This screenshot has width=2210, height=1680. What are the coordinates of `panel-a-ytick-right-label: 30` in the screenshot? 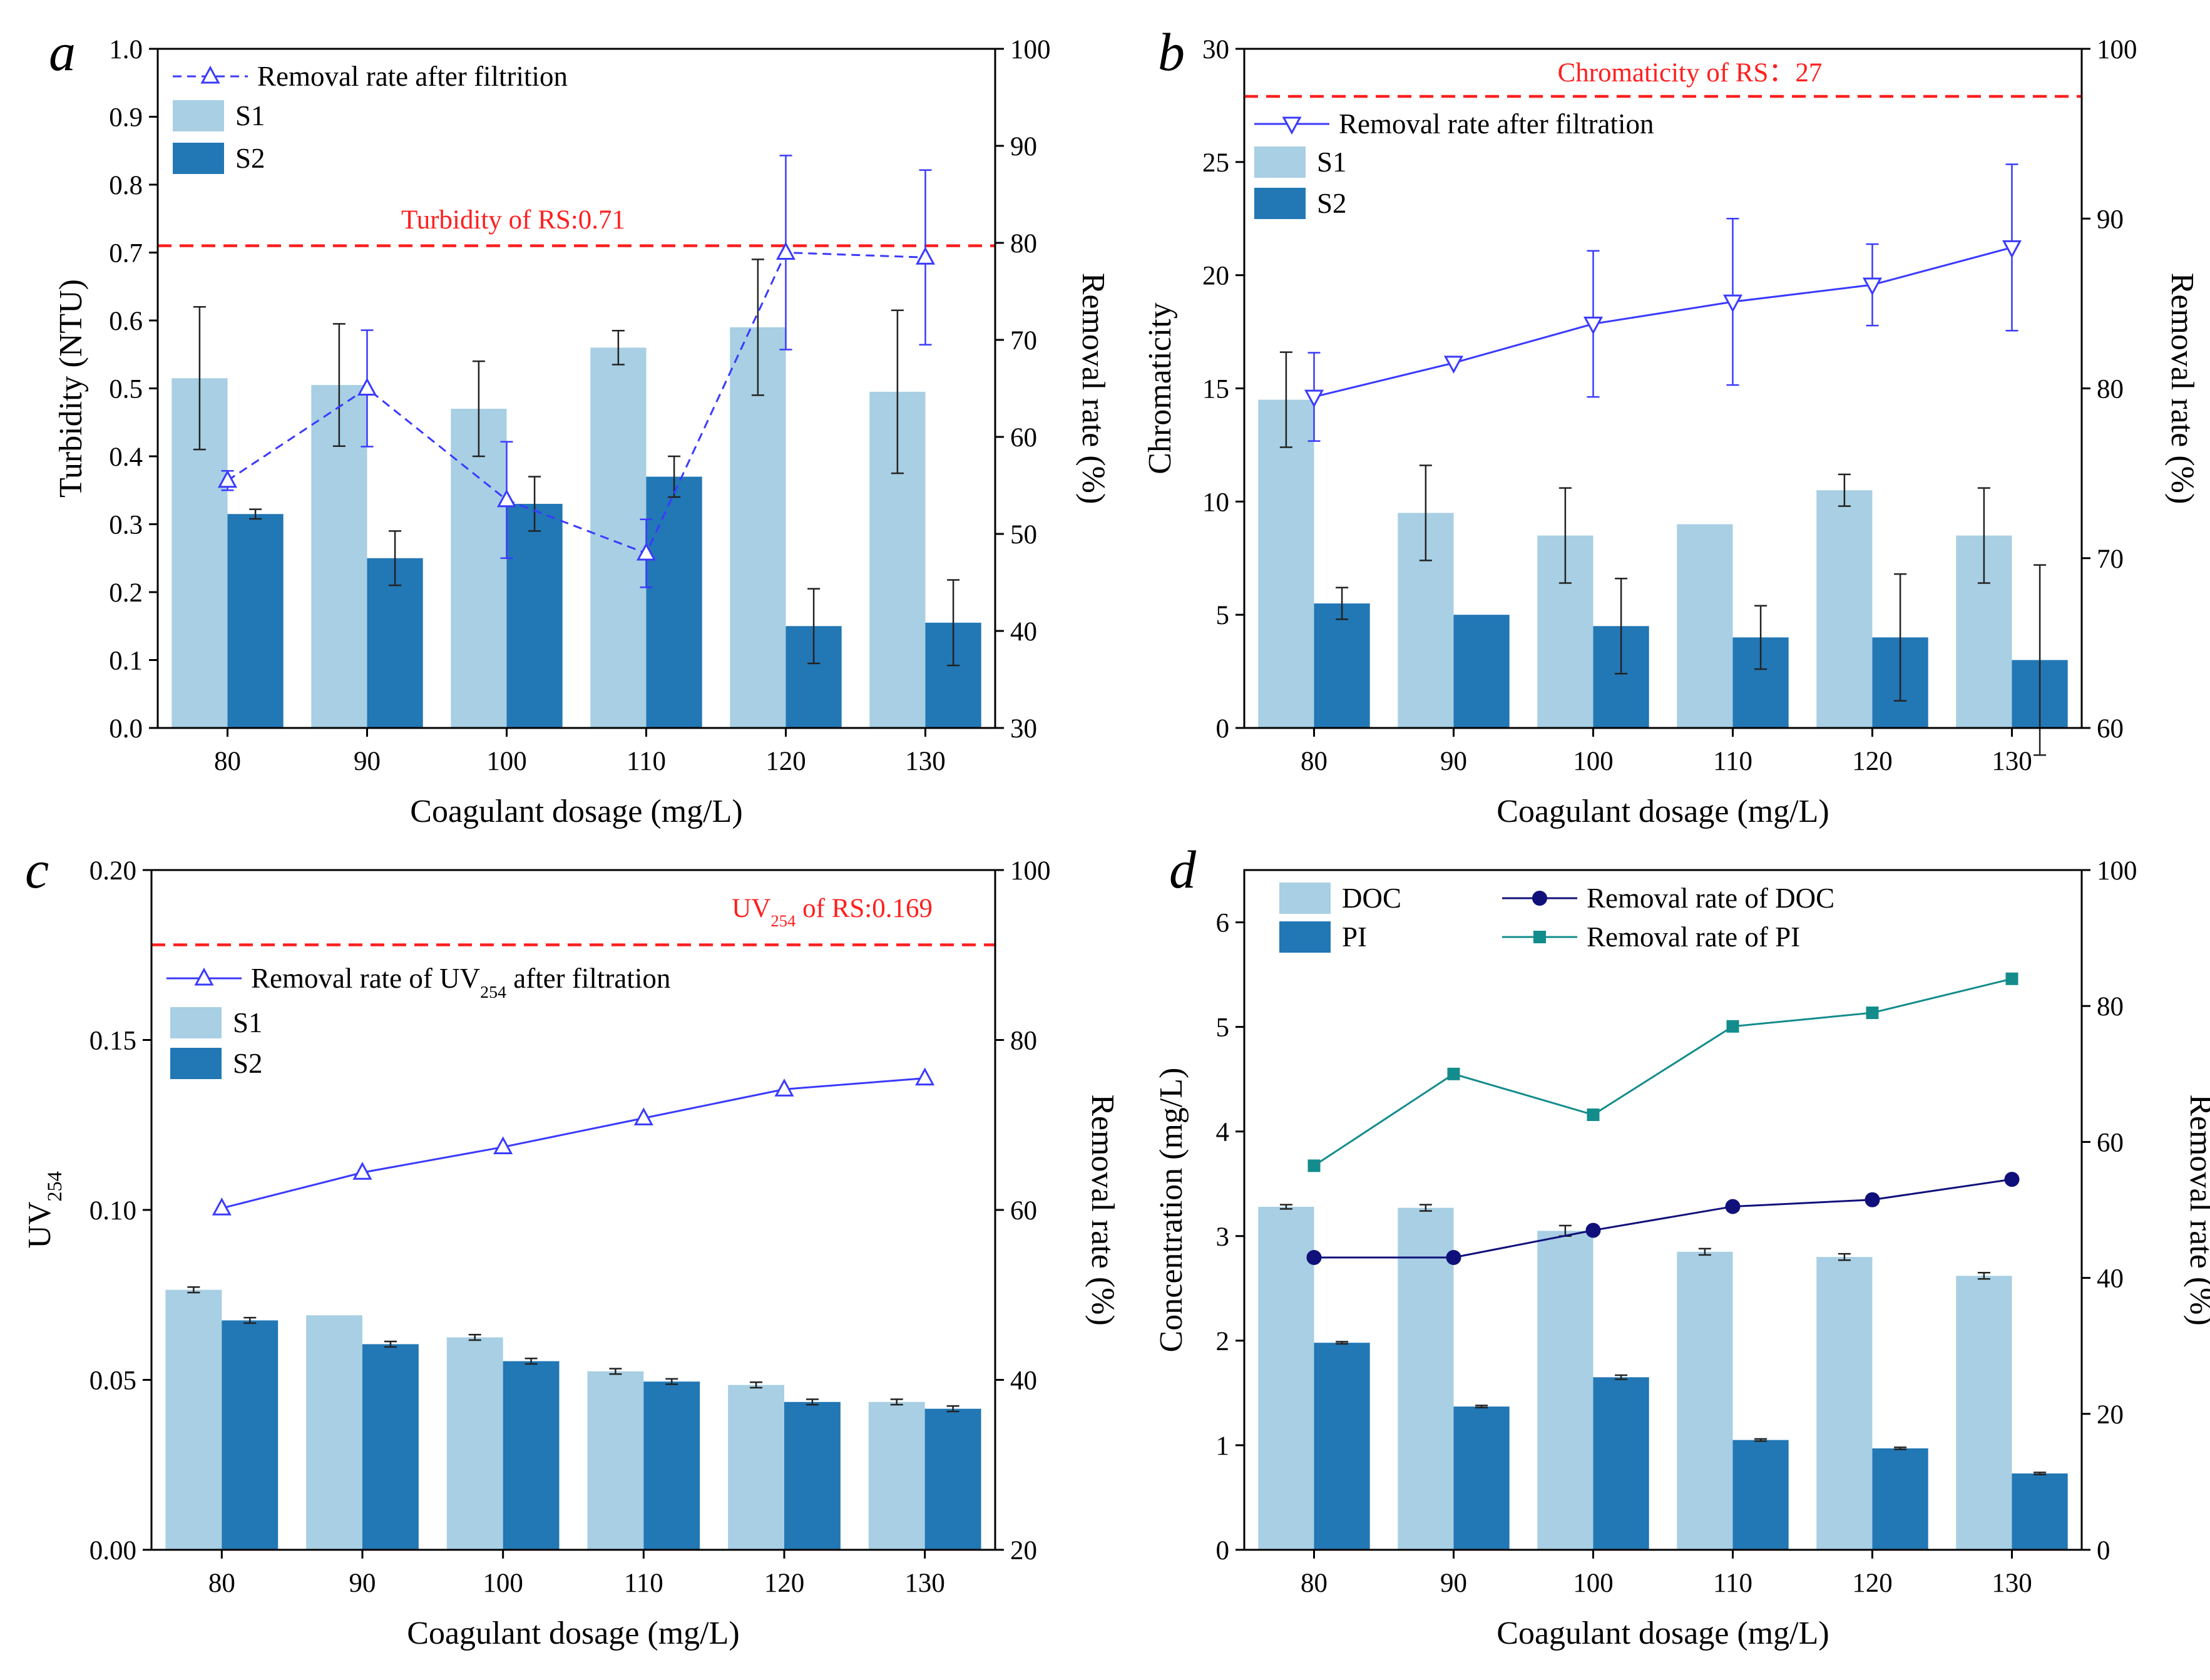 It's located at (1023, 729).